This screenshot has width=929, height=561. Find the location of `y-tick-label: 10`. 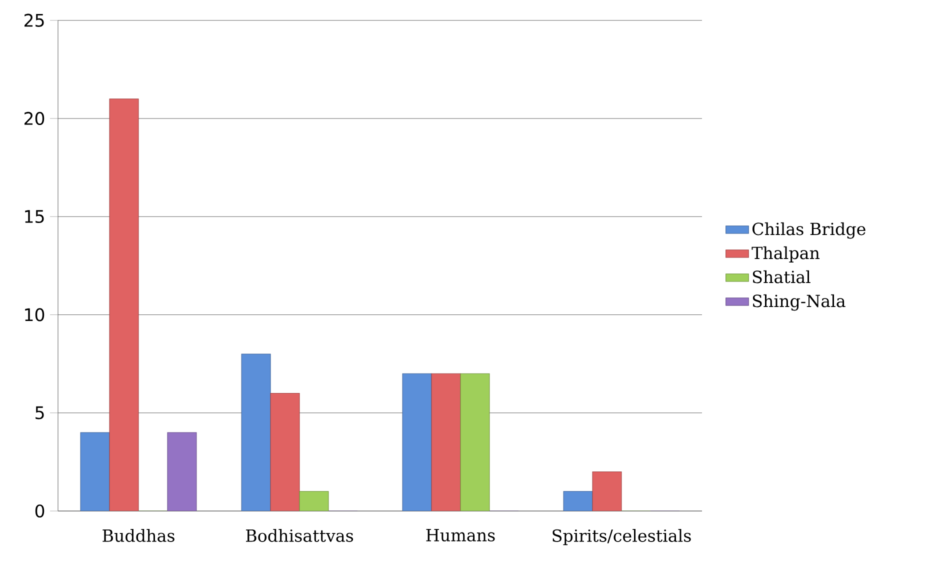

y-tick-label: 10 is located at coordinates (34, 315).